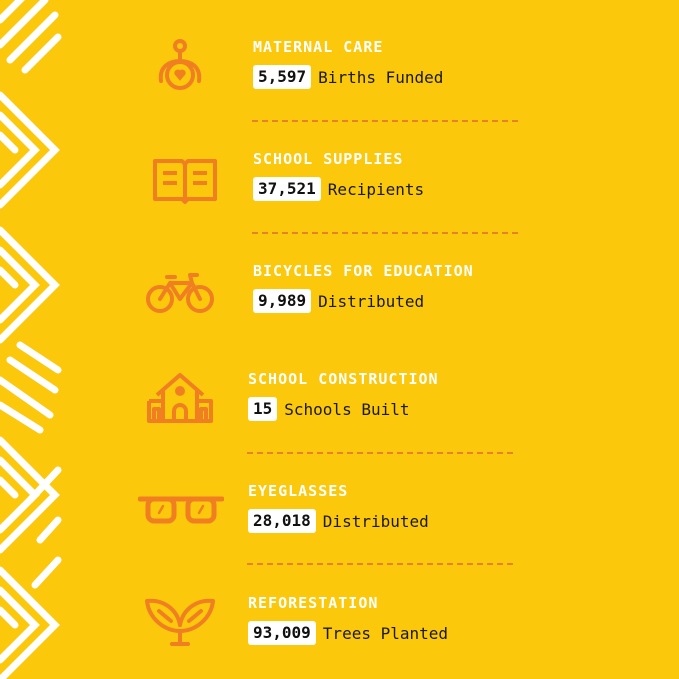  I want to click on stat-heading: SCHOOL SUPPLIES, so click(328, 159).